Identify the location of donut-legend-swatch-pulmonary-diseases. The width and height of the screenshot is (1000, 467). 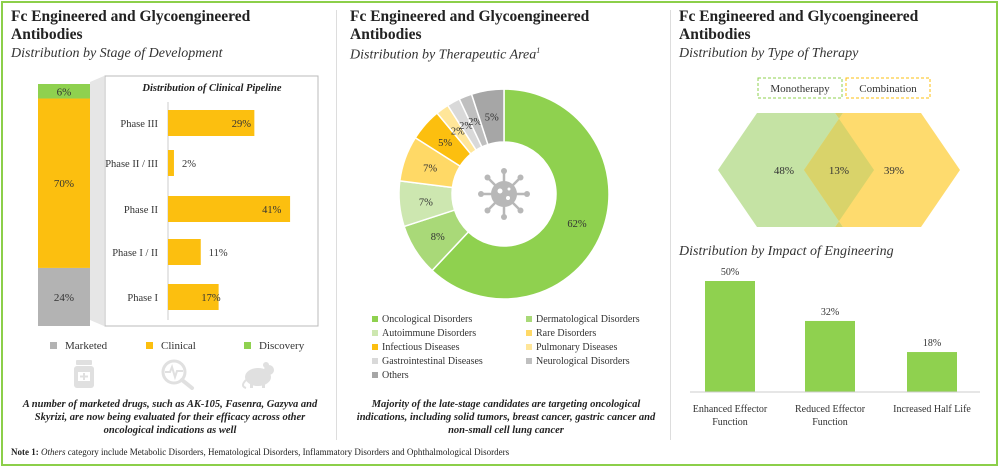
(529, 347).